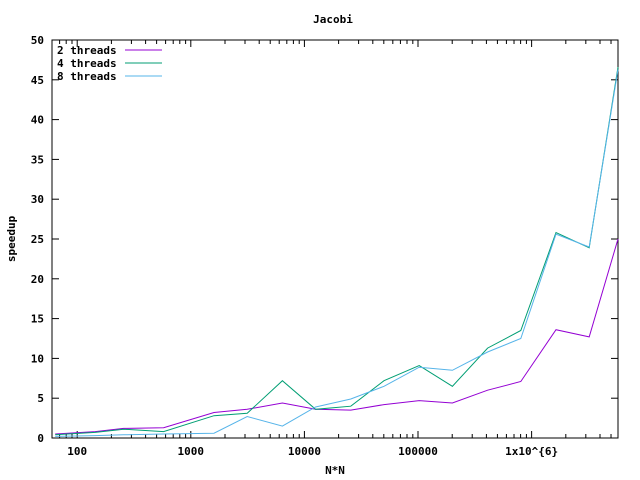  What do you see at coordinates (87, 50) in the screenshot?
I see `legend-label: 2 threads` at bounding box center [87, 50].